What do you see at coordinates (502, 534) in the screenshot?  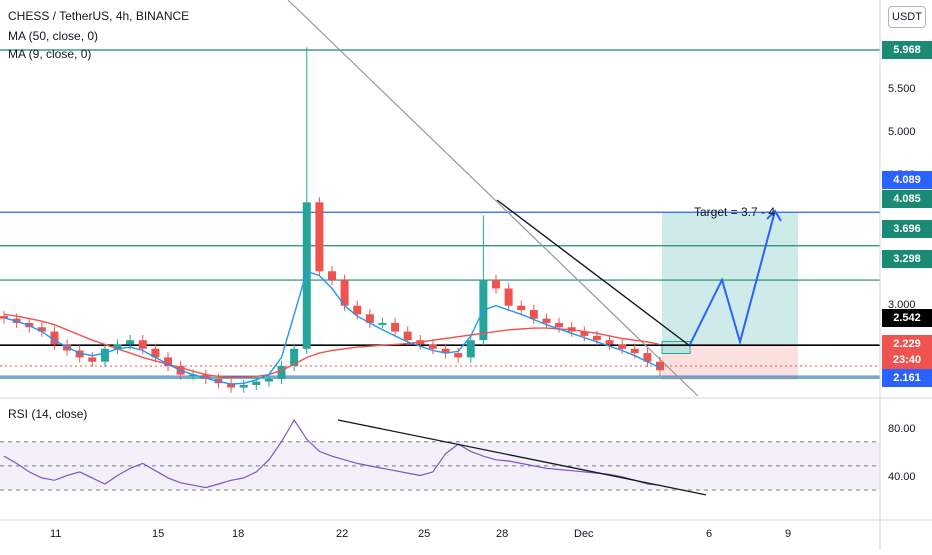 I see `time-tick: 28` at bounding box center [502, 534].